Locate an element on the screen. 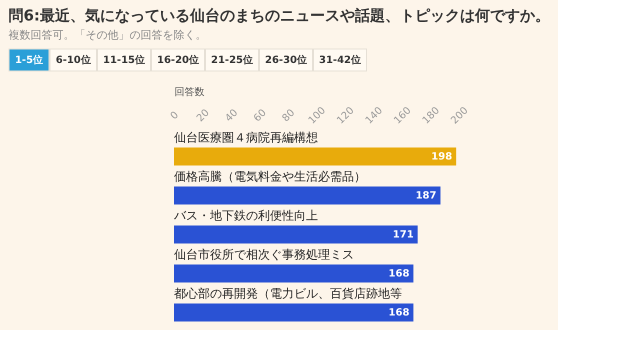 The height and width of the screenshot is (360, 640). text: 16-20位 is located at coordinates (178, 60).